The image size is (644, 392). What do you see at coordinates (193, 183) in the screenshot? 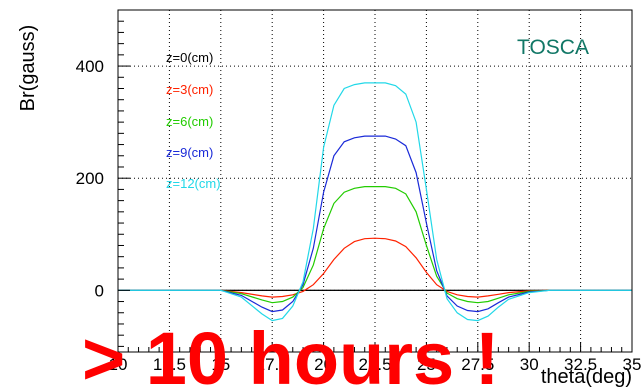
I see `legend-entry: z=12(cm)` at bounding box center [193, 183].